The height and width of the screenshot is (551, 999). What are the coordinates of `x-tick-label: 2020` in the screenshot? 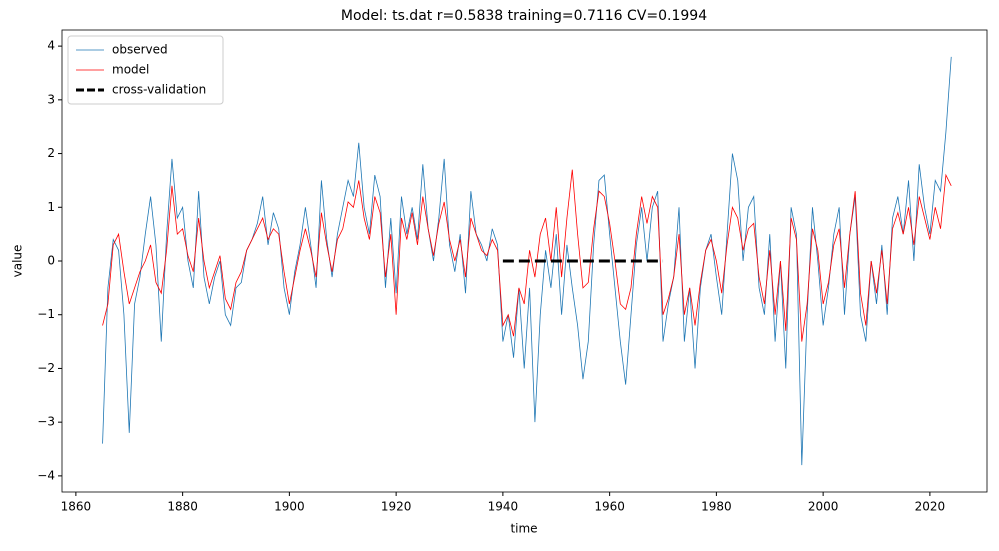 It's located at (930, 507).